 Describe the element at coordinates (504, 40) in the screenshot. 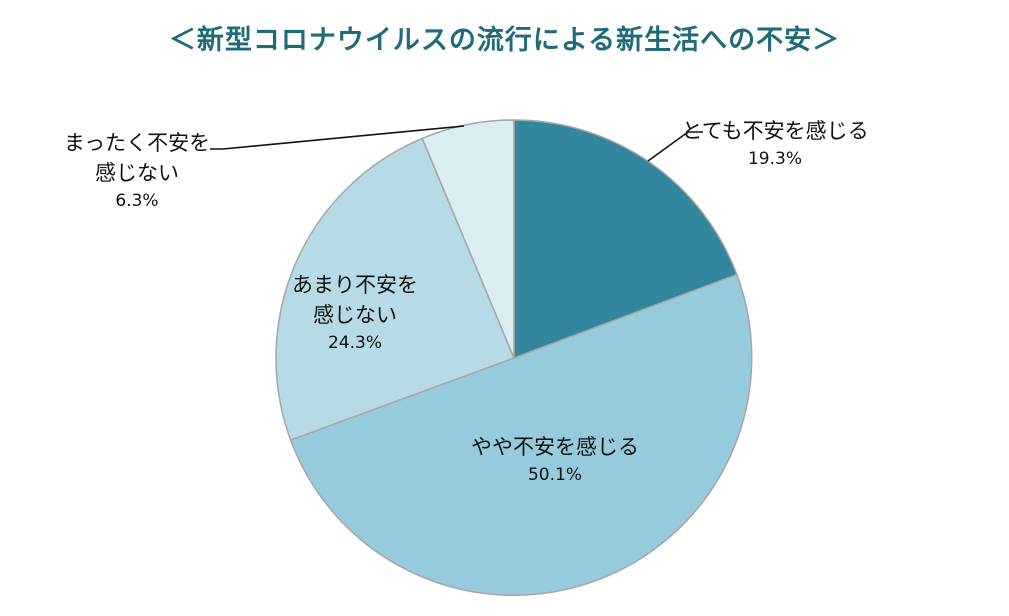

I see `chart-title: ＜新型コロナウイルスの流行による新生活への不安＞` at that location.